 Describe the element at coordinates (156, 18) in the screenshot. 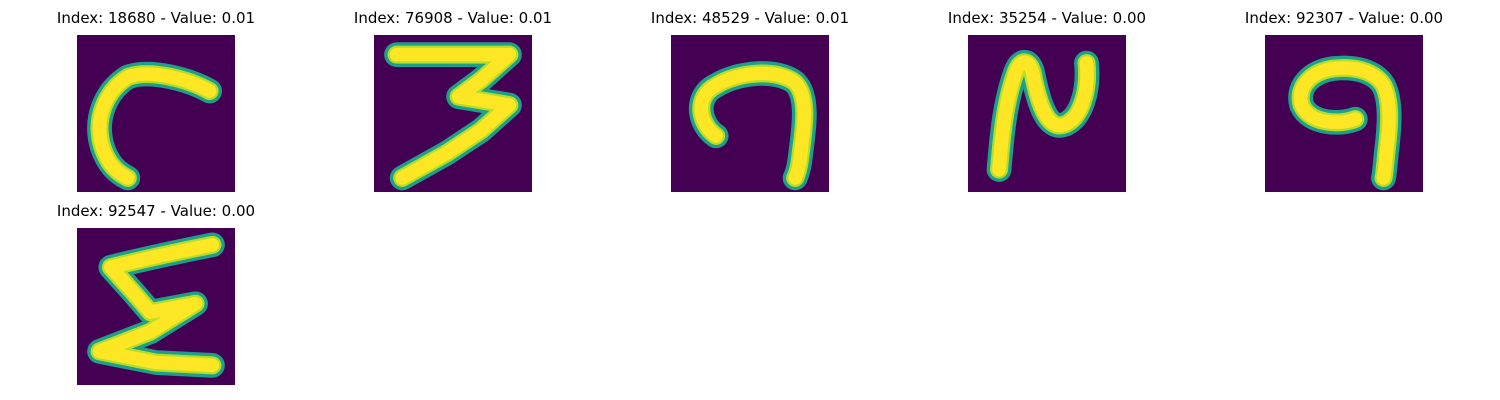

I see `panel-title: Index: 18680 - Value: 0.01` at that location.